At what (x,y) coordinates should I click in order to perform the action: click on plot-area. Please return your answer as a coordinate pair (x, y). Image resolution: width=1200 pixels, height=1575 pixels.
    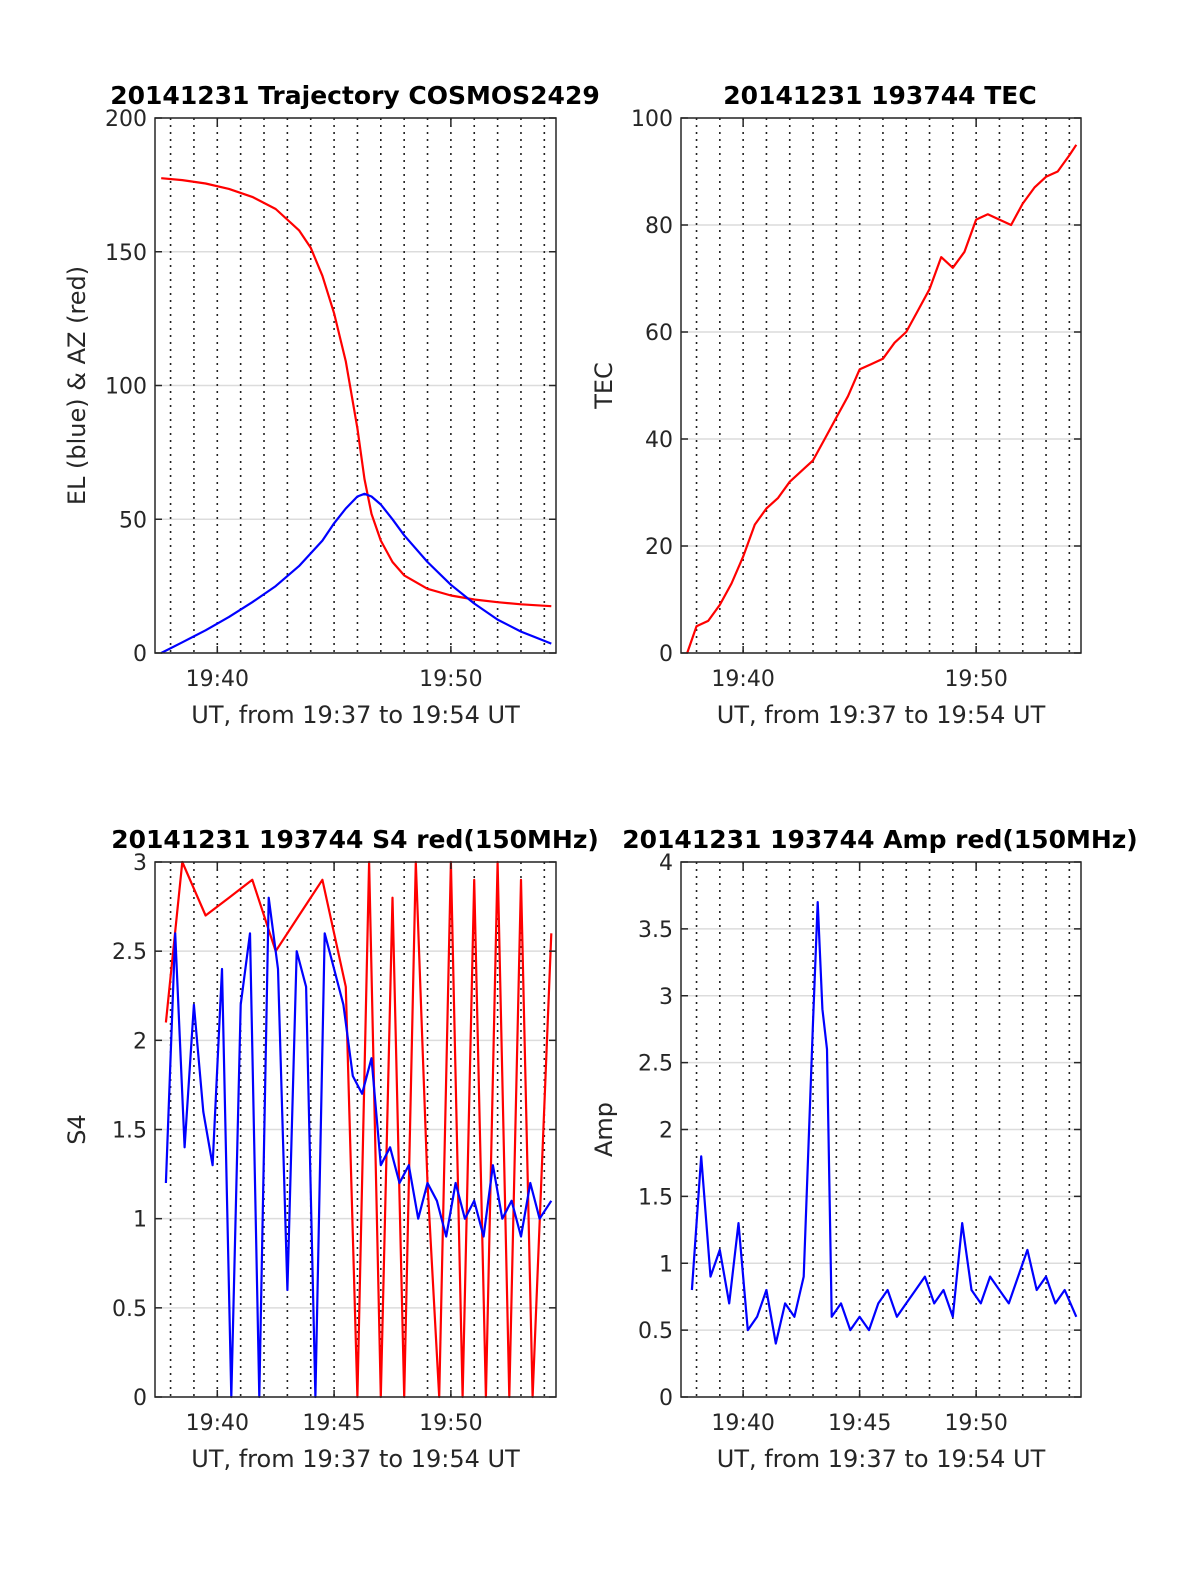
    Looking at the image, I should click on (881, 385).